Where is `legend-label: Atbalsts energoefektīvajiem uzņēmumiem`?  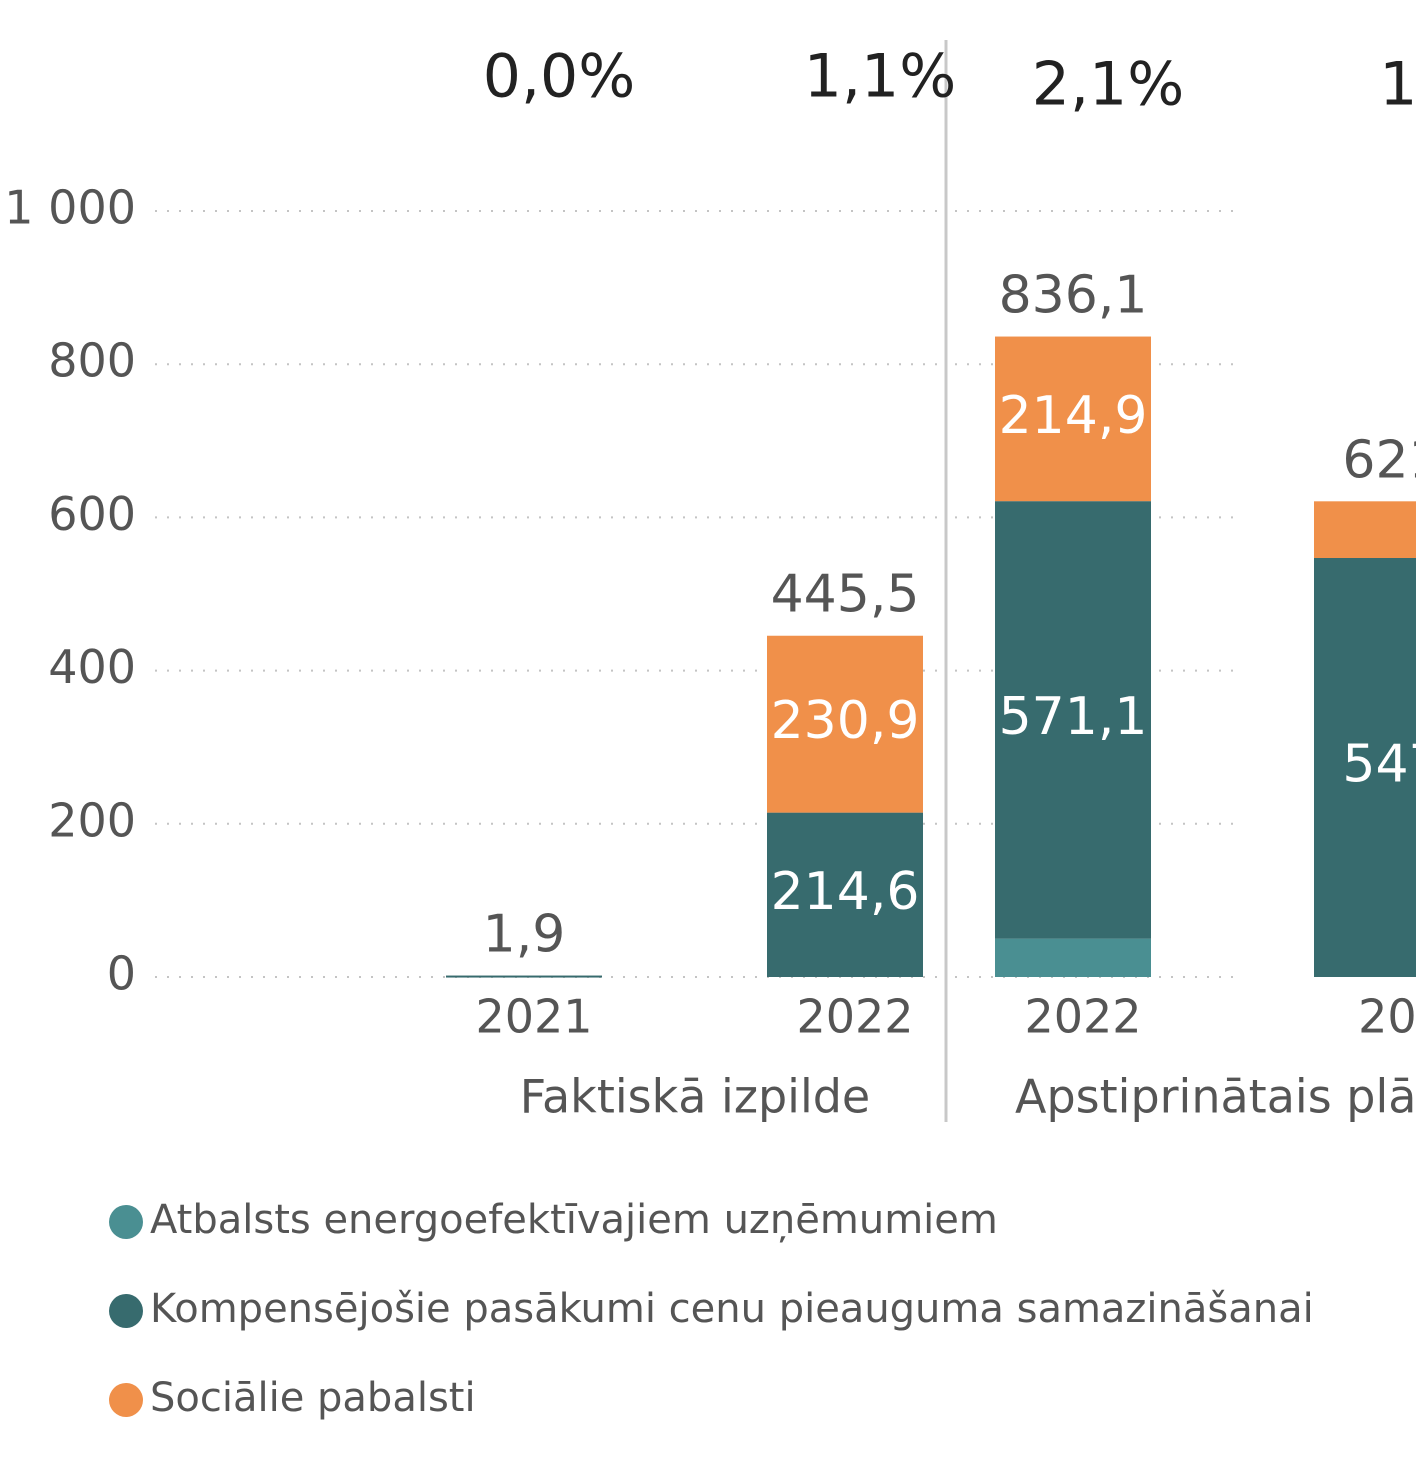
legend-label: Atbalsts energoefektīvajiem uzņēmumiem is located at coordinates (574, 1220).